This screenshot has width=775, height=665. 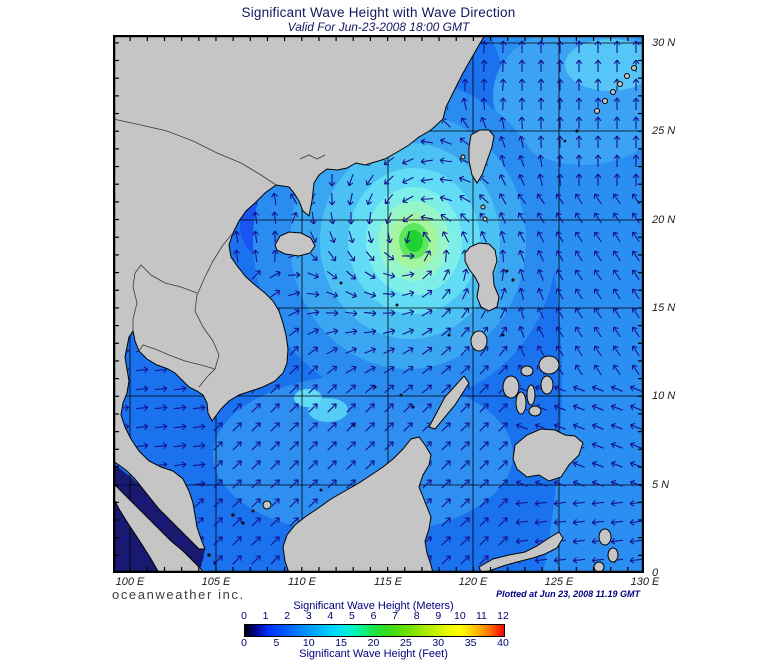 I want to click on lat-tick-label: 15 N, so click(x=664, y=308).